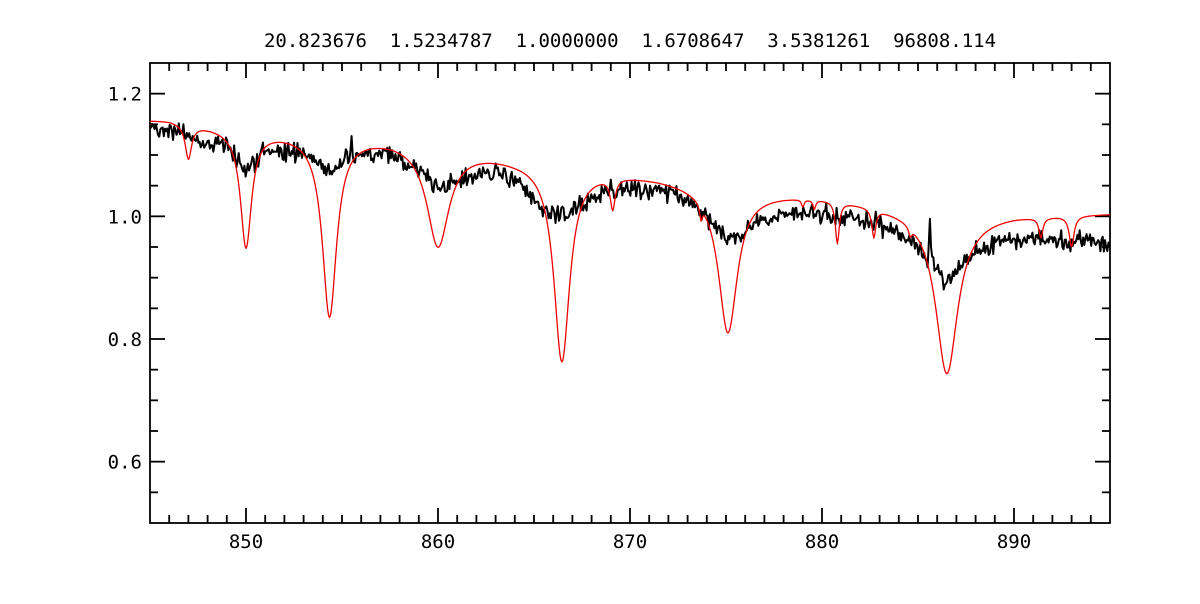 Image resolution: width=1200 pixels, height=604 pixels. I want to click on x-axis-tick-label: 870, so click(630, 542).